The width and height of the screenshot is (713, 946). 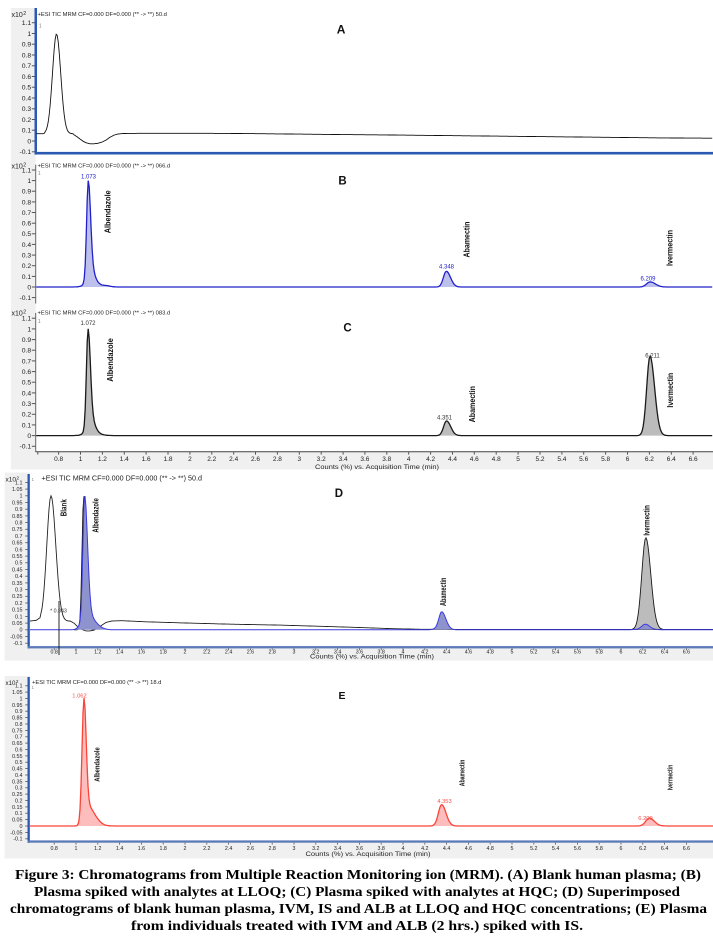 I want to click on svg-text: 6.6, so click(x=693, y=459).